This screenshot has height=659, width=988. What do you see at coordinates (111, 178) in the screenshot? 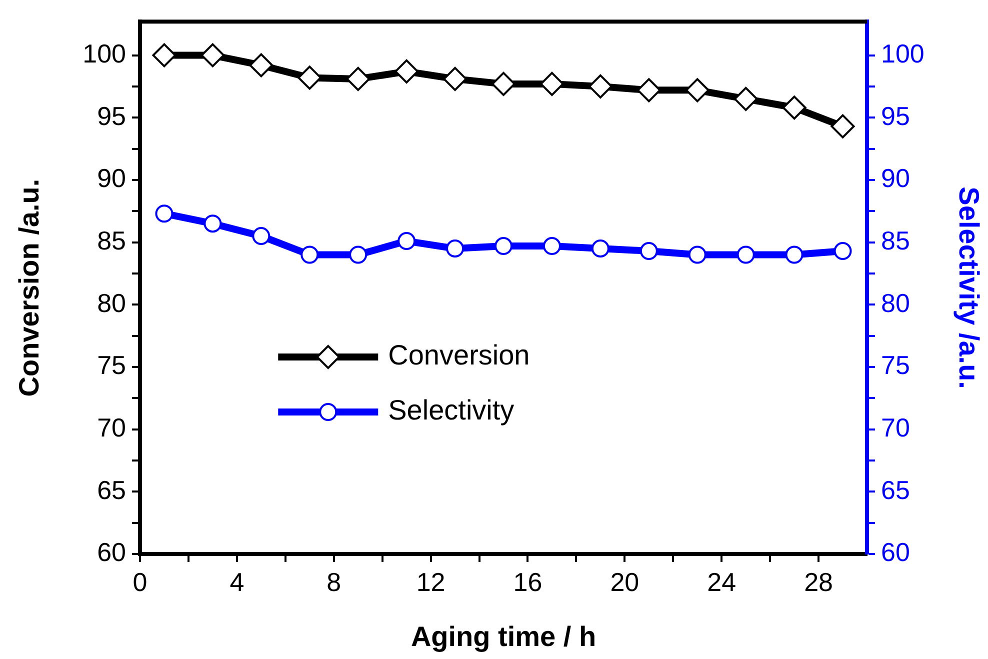
I see `y-tick-label: 90` at bounding box center [111, 178].